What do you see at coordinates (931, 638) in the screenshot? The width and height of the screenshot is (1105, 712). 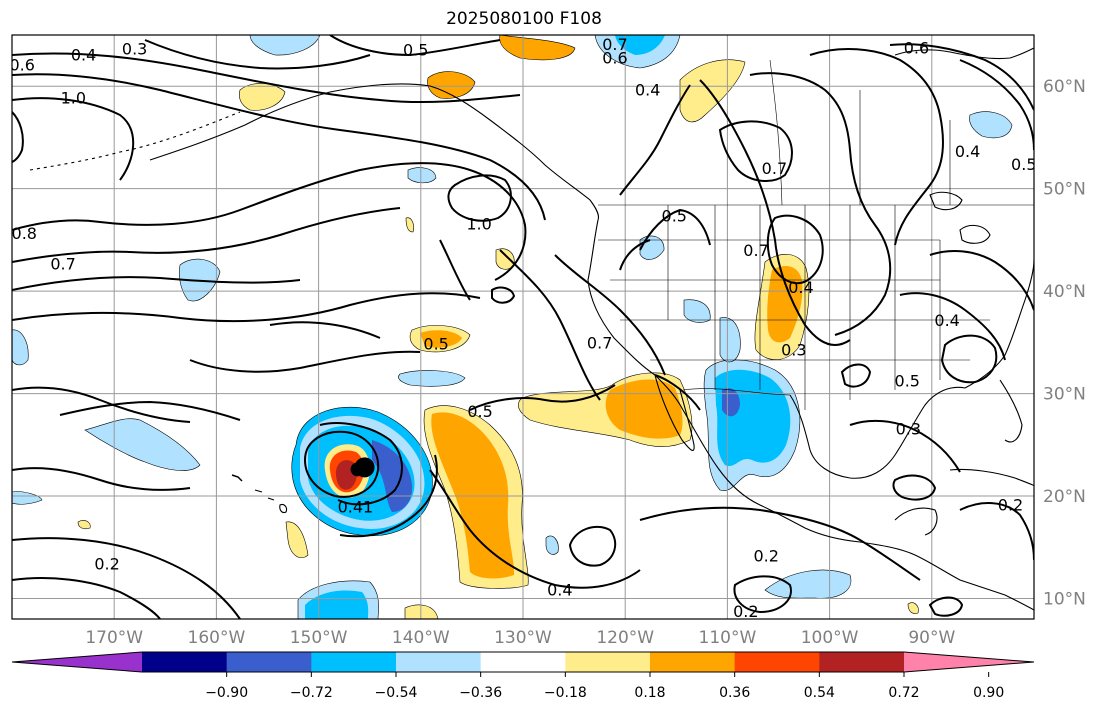 I see `longitude-tick-label: 90°W` at bounding box center [931, 638].